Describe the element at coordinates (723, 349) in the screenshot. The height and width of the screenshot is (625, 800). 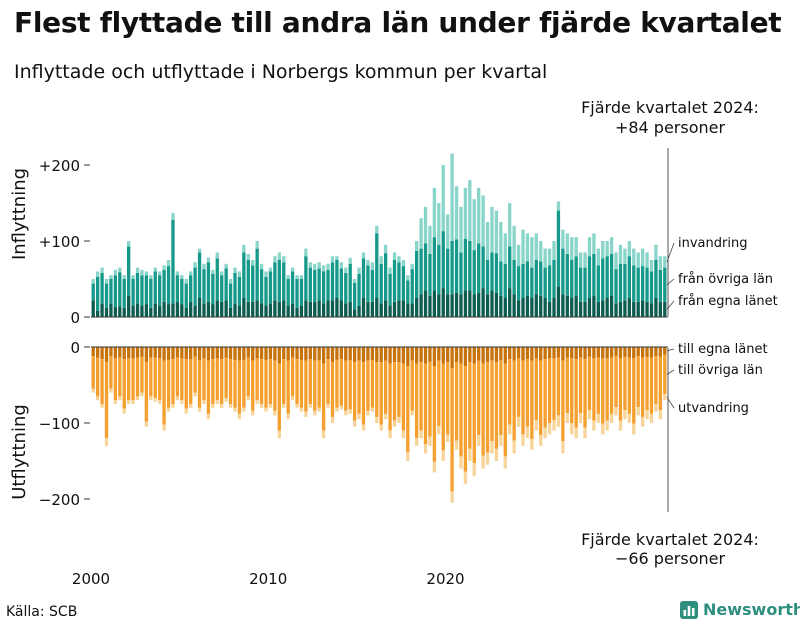
I see `outflow-series-label: till egna länet` at that location.